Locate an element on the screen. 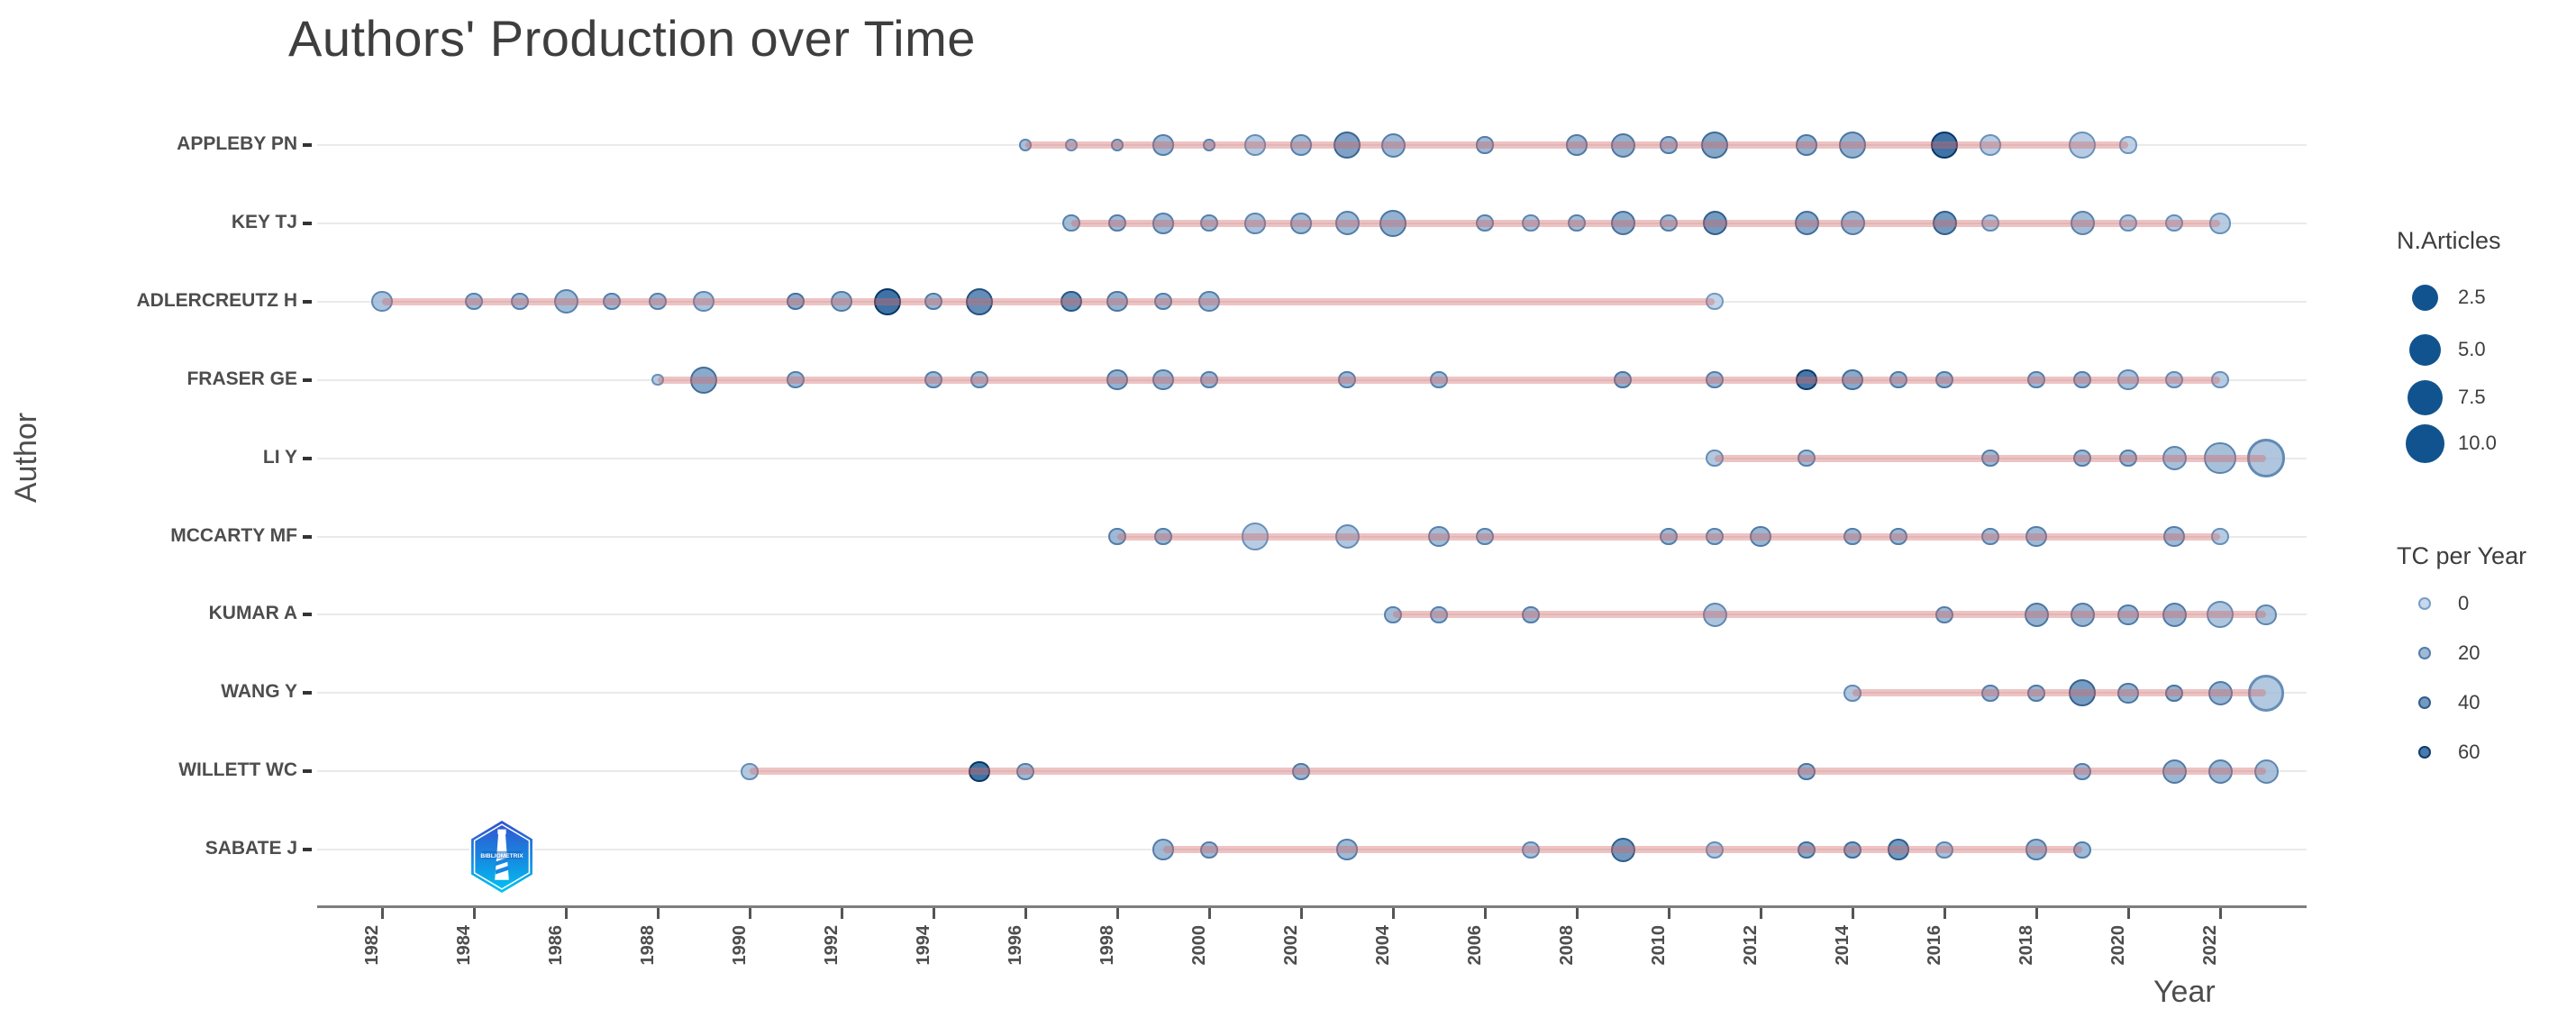 The width and height of the screenshot is (2576, 1027). author-axis-label: MCCARTY MF is located at coordinates (233, 535).